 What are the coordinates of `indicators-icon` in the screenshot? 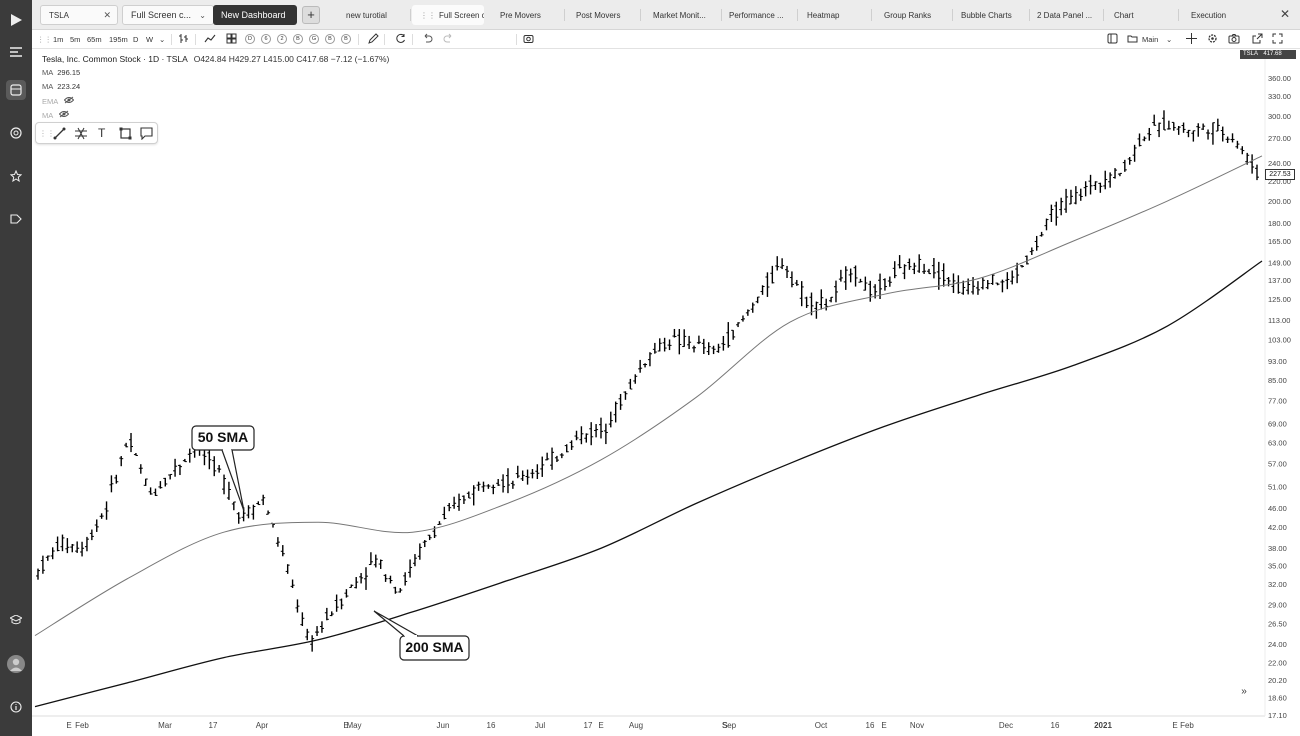 It's located at (210, 39).